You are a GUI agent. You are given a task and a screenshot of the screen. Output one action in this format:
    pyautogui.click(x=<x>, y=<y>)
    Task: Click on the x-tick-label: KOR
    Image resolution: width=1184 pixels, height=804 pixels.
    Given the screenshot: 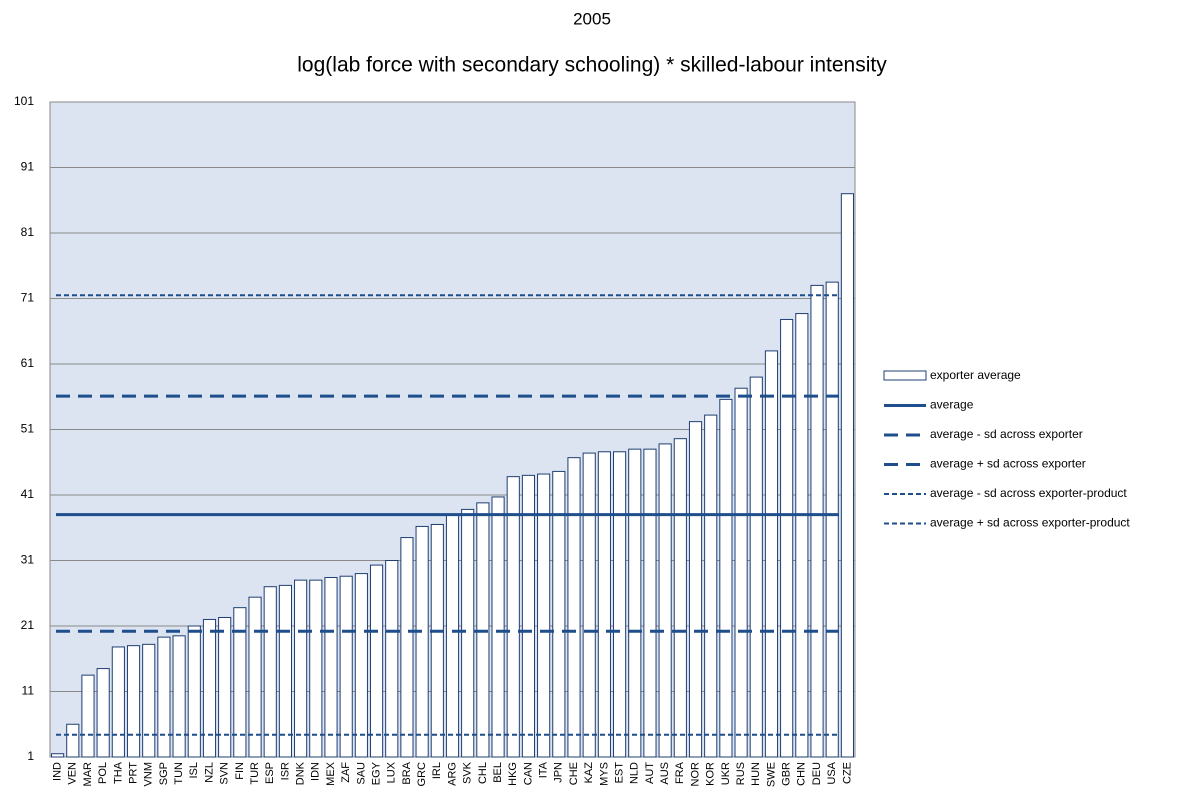 What is the action you would take?
    pyautogui.click(x=711, y=774)
    